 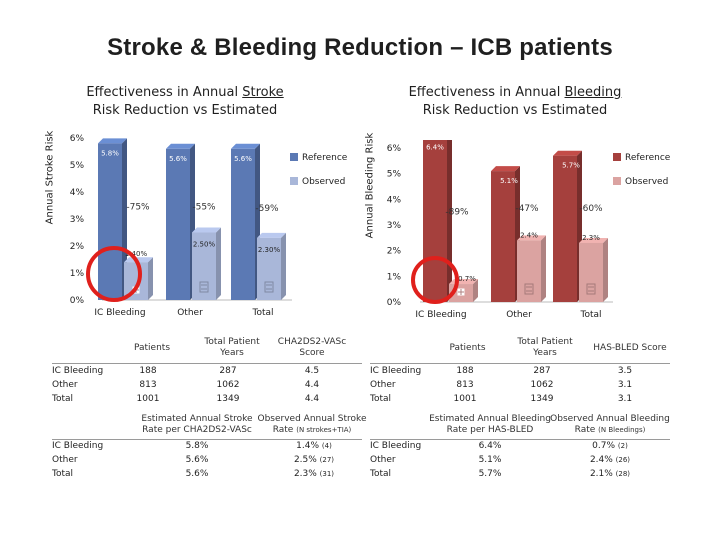 I want to click on category-label: Total, so click(x=262, y=313).